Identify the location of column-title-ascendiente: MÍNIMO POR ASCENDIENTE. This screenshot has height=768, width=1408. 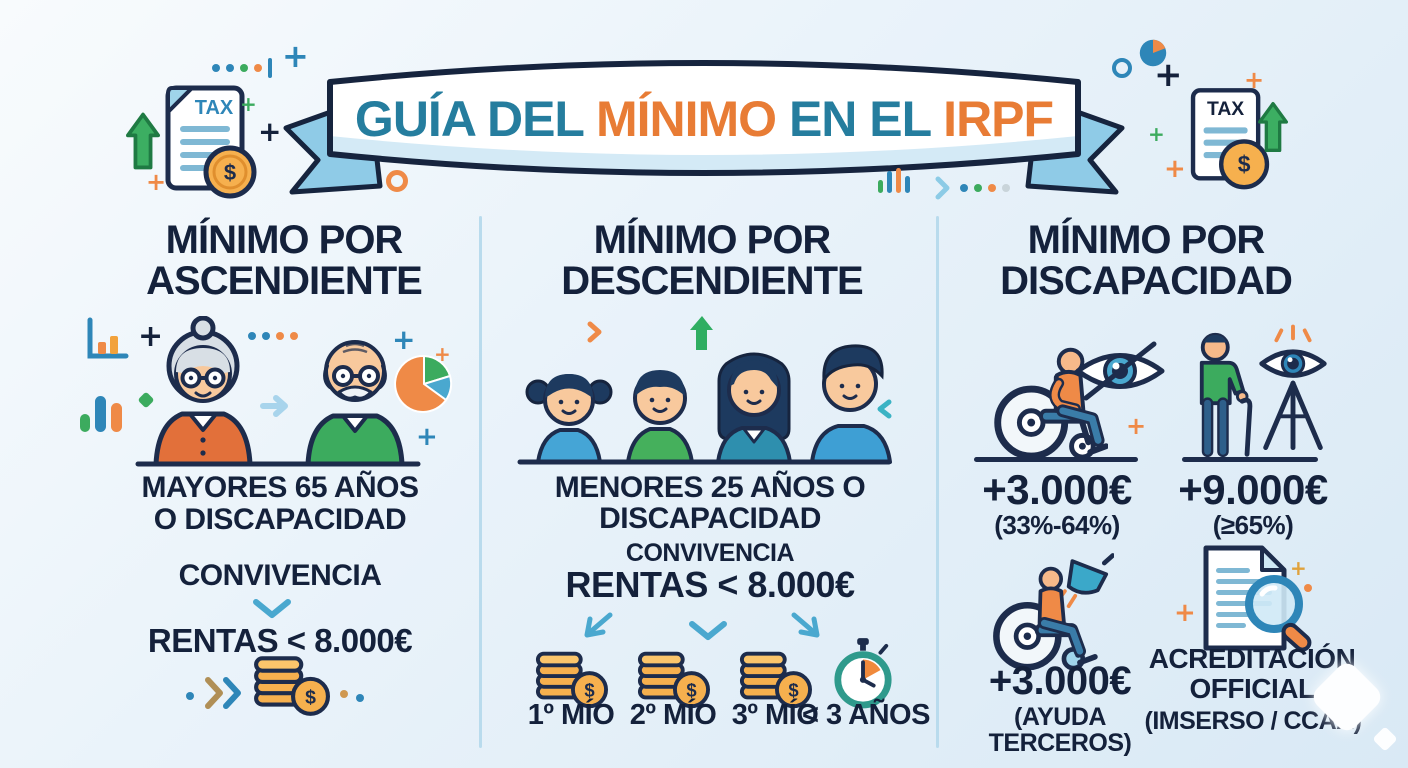
(284, 261).